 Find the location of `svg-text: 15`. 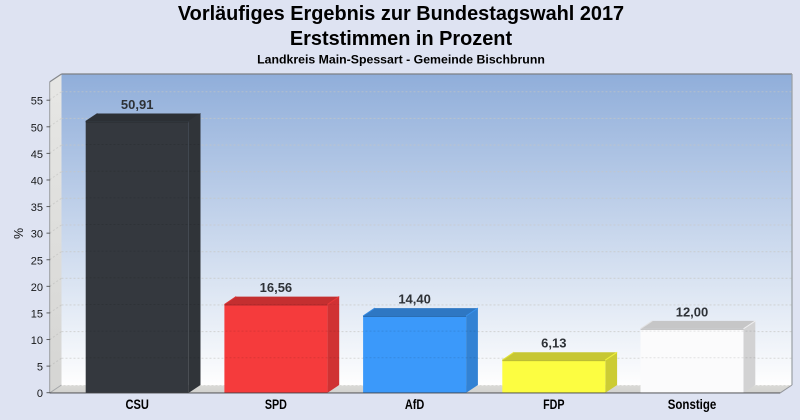

svg-text: 15 is located at coordinates (37, 314).